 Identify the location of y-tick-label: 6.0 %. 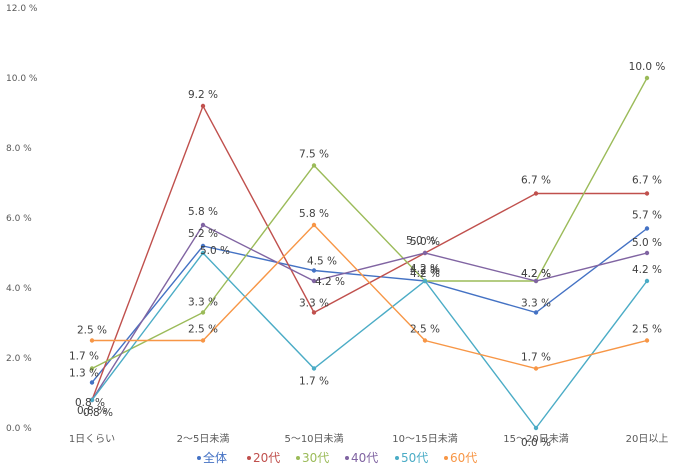
(19, 219).